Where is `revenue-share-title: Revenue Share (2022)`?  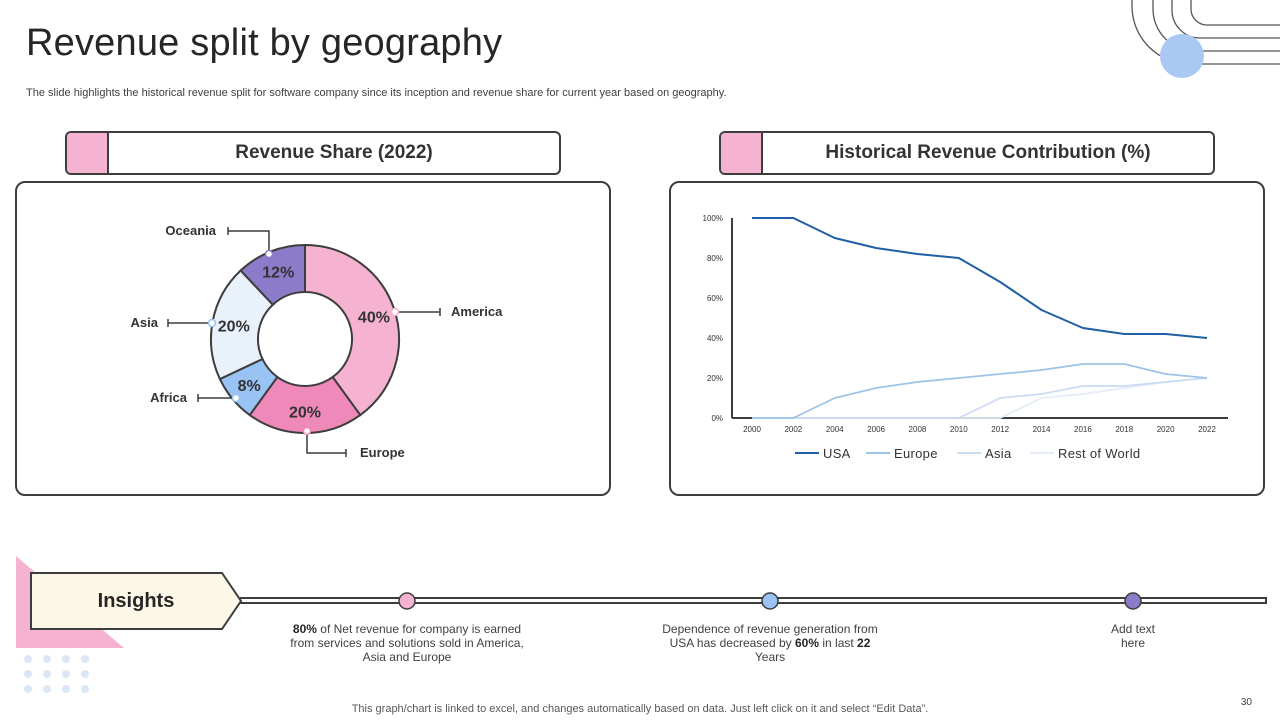
revenue-share-title: Revenue Share (2022) is located at coordinates (334, 152).